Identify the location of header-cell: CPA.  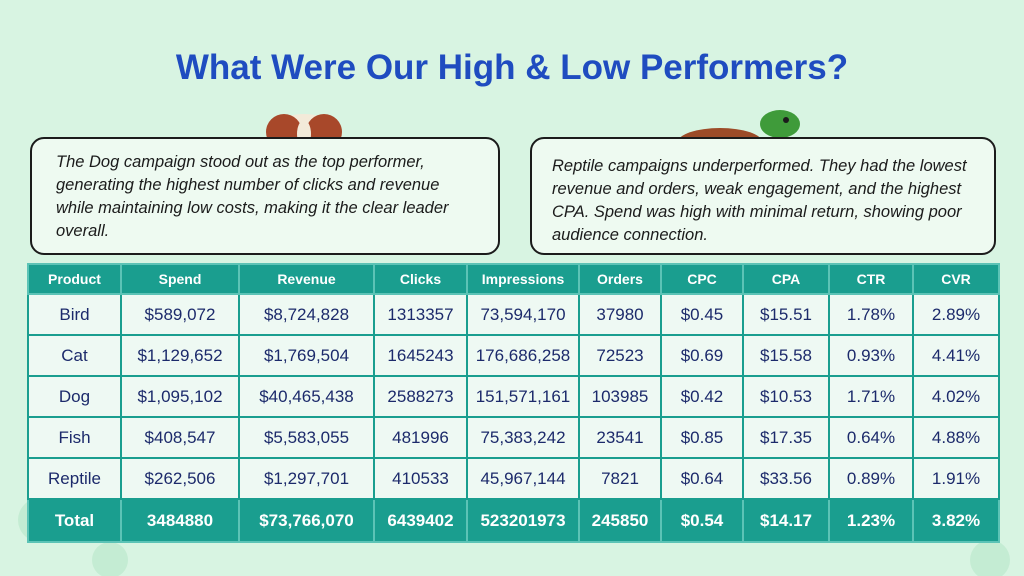
(786, 279).